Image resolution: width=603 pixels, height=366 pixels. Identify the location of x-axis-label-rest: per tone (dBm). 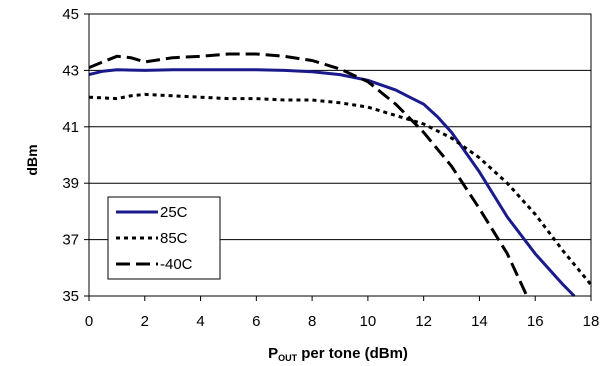
(352, 353).